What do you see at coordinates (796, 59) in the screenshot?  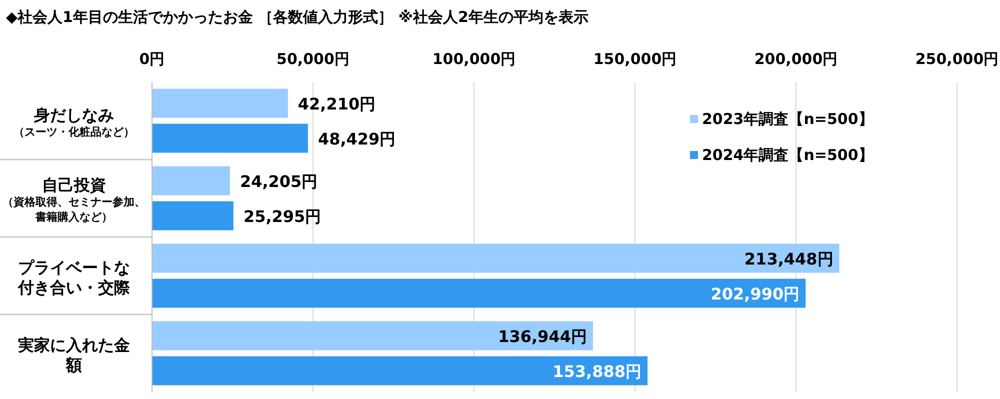 I see `x-tick-label: 200,000円` at bounding box center [796, 59].